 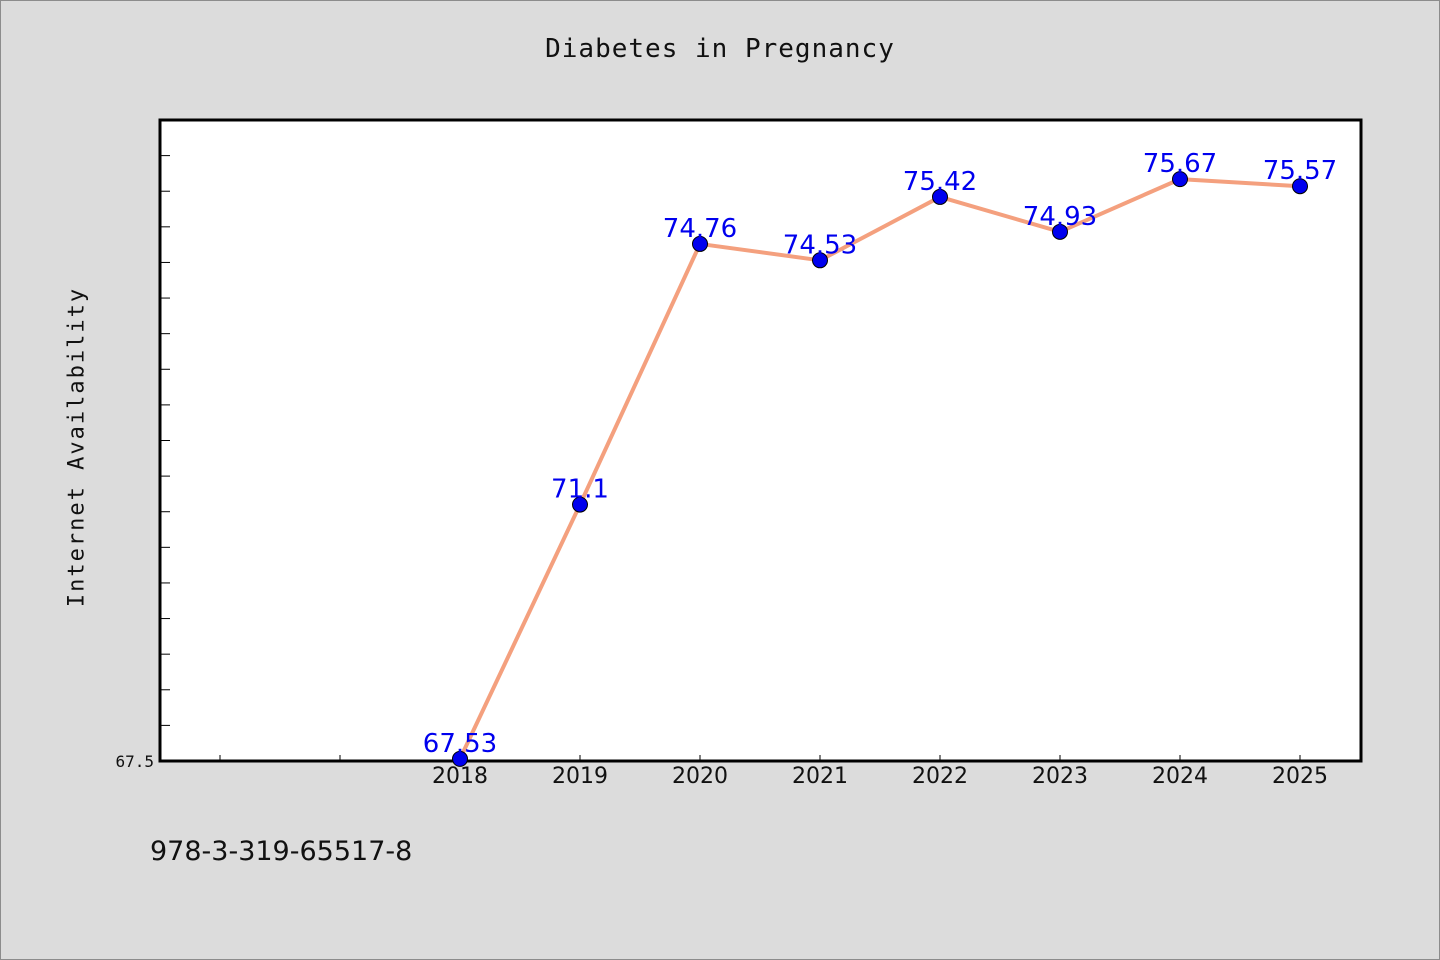 I want to click on x-tick-label: 2018, so click(x=460, y=776).